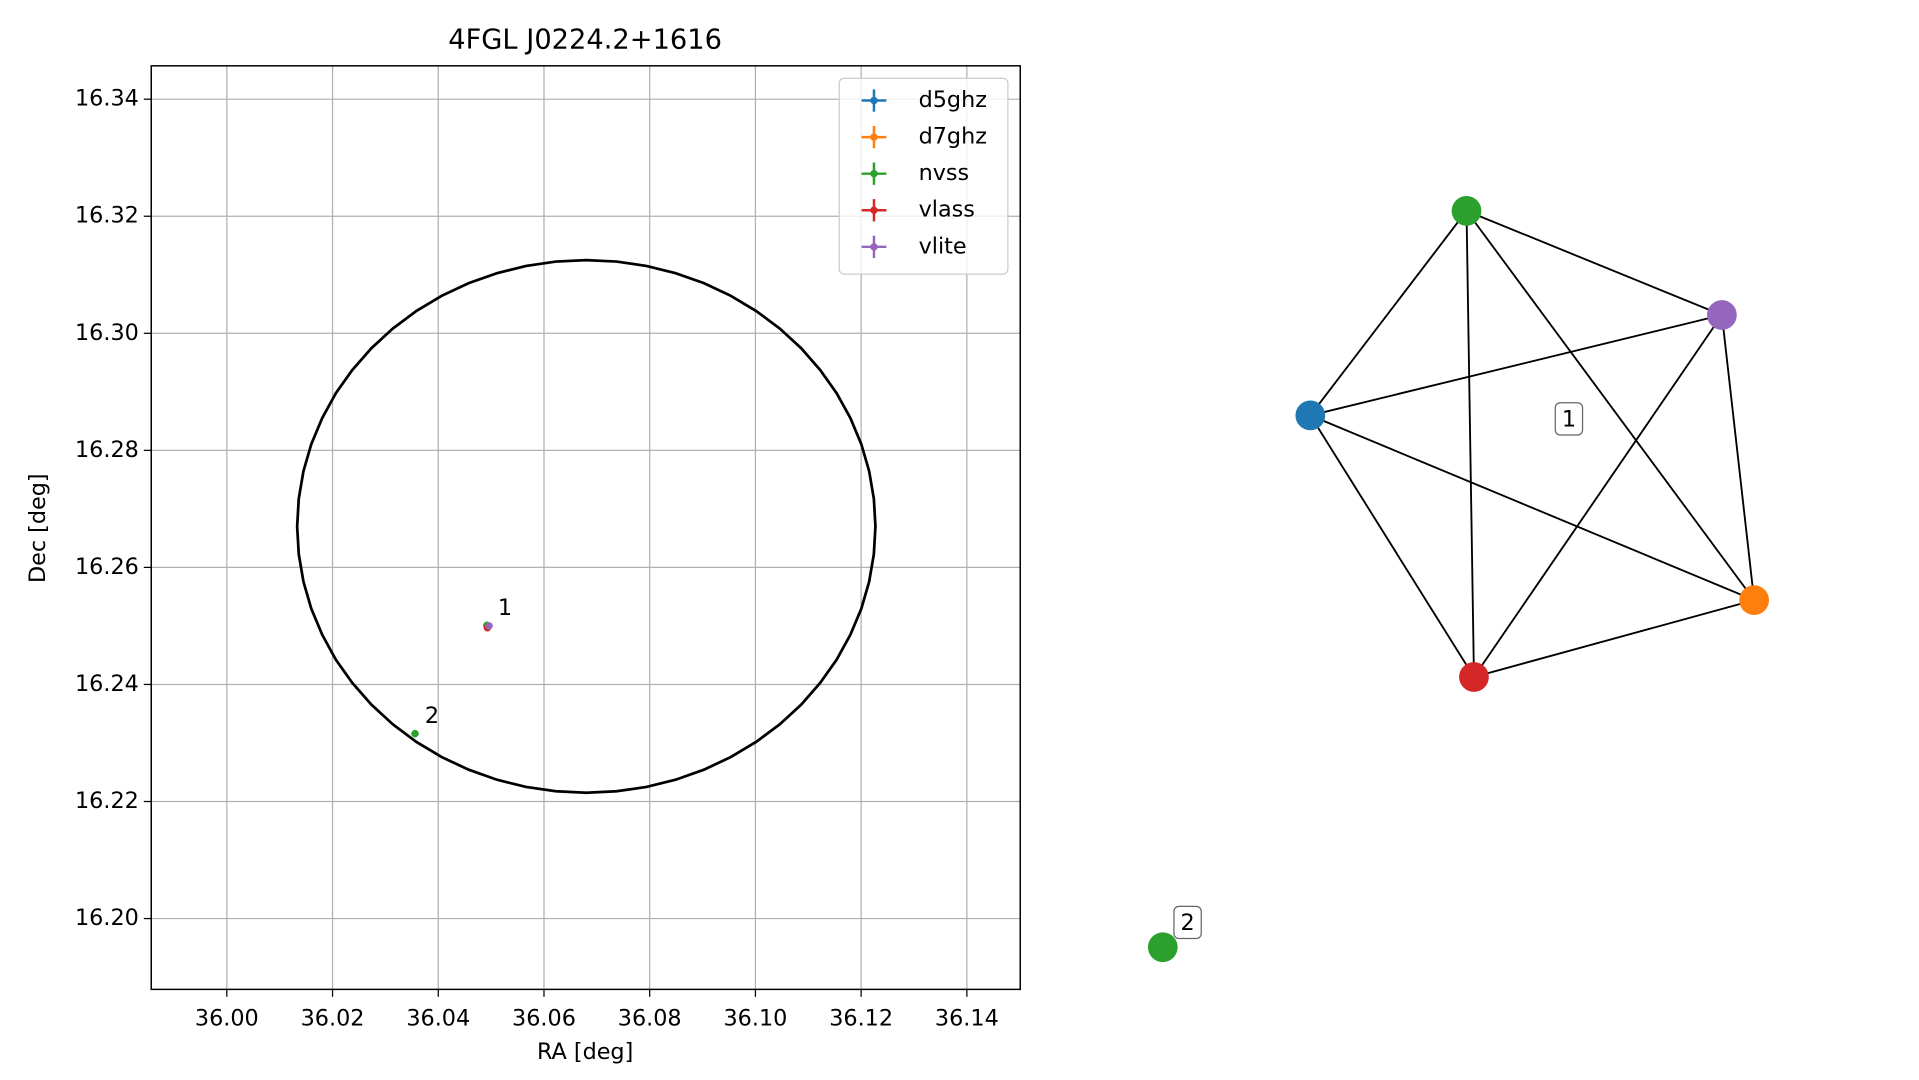  Describe the element at coordinates (953, 100) in the screenshot. I see `legend-label: d5ghz` at that location.